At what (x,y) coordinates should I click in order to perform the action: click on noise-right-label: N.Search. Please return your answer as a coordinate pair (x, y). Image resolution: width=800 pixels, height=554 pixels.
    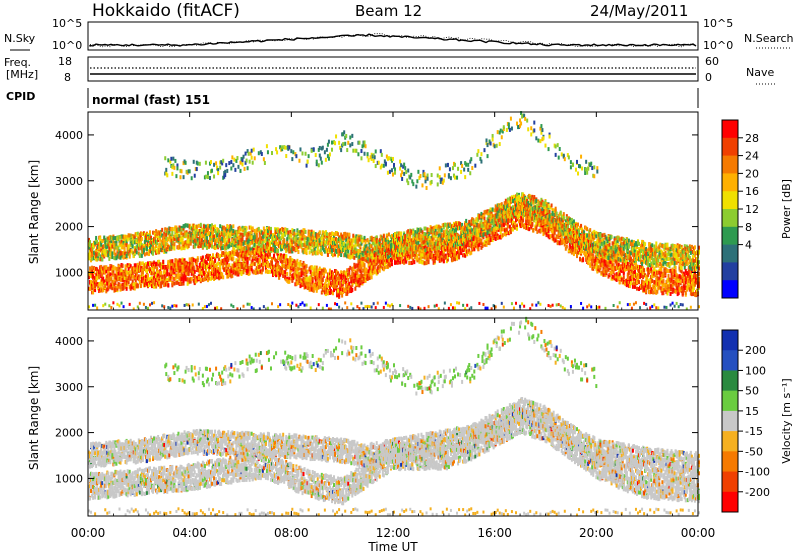
    Looking at the image, I should click on (769, 38).